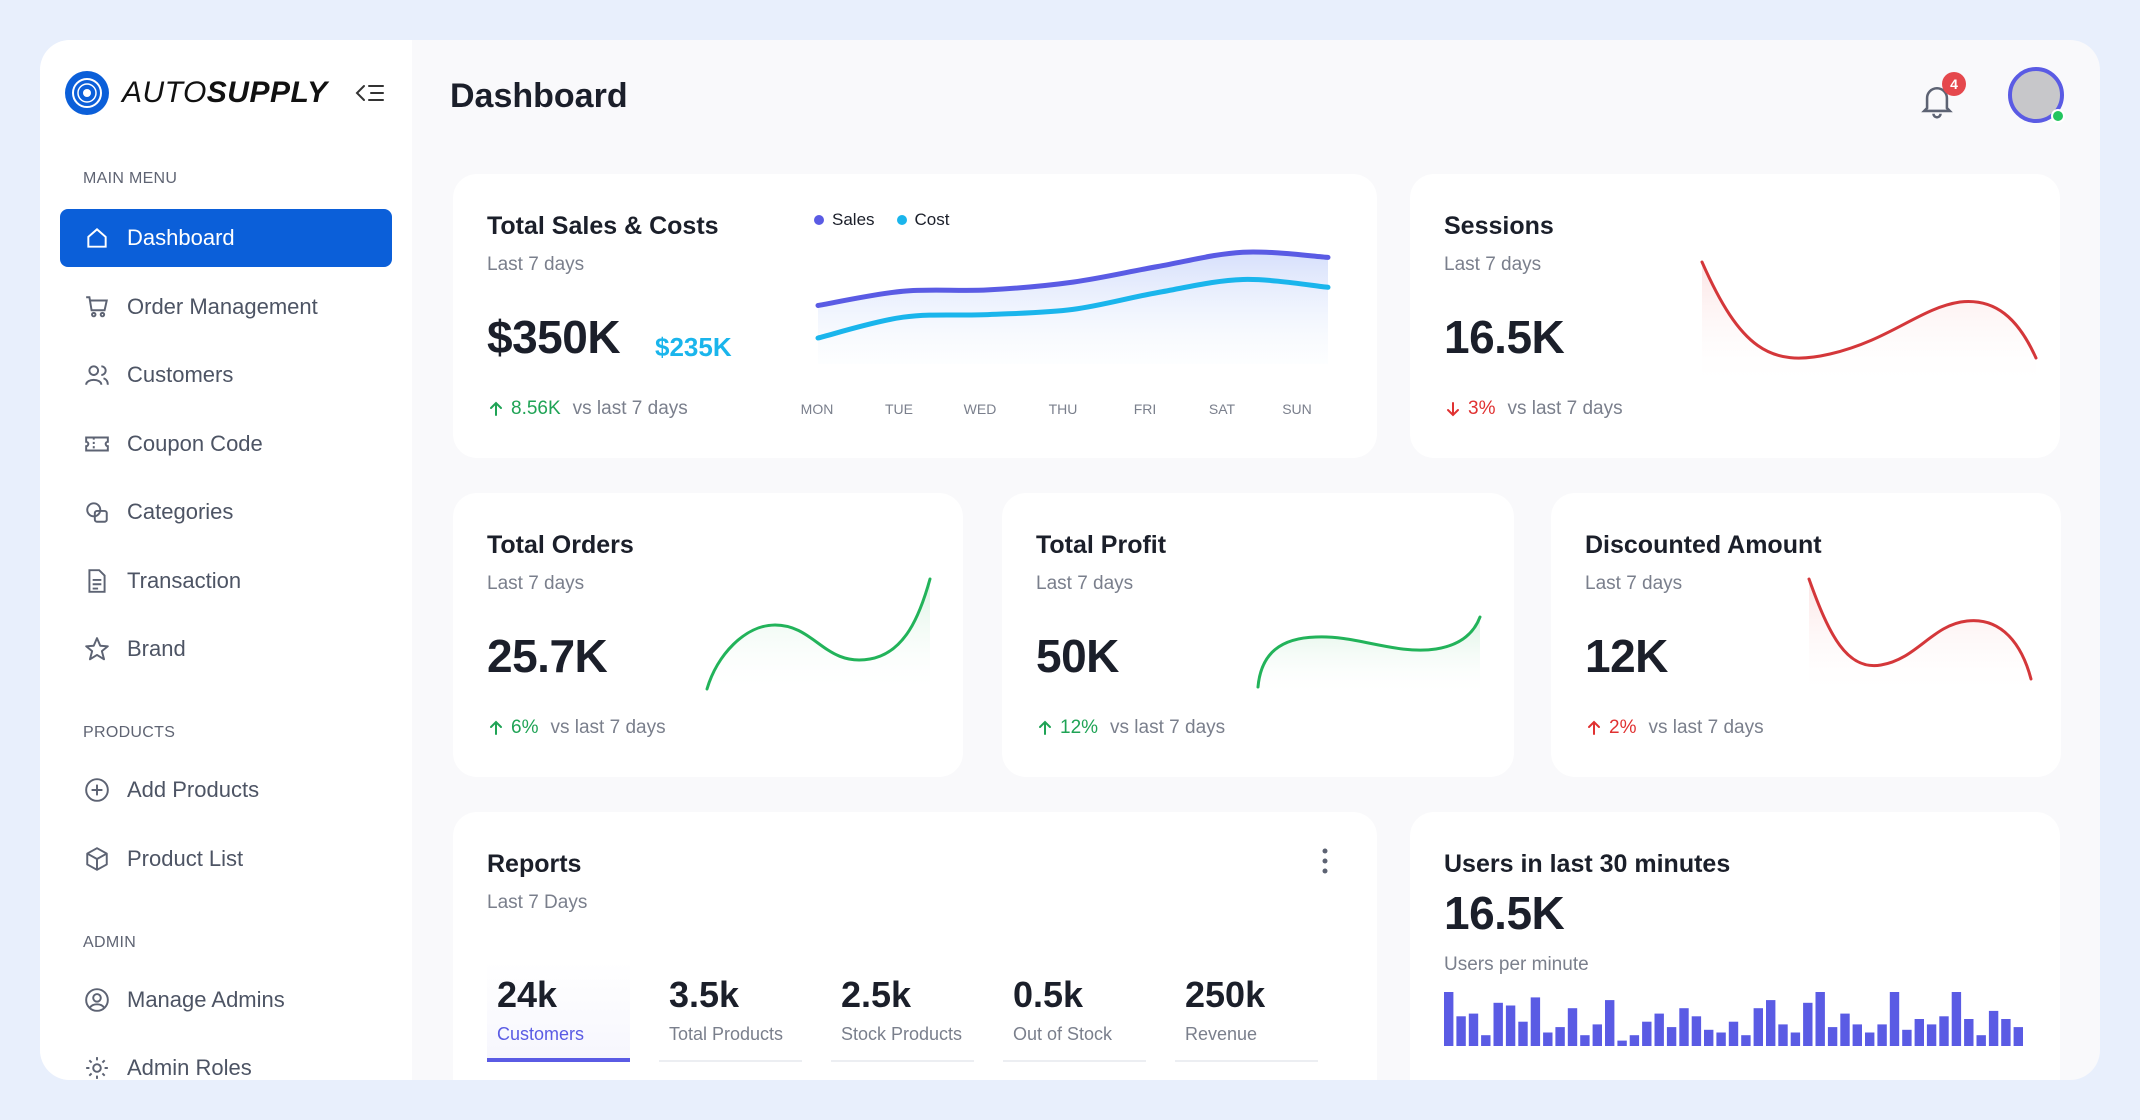 This screenshot has height=1120, width=2140. I want to click on card-title: Discounted Amount, so click(1703, 545).